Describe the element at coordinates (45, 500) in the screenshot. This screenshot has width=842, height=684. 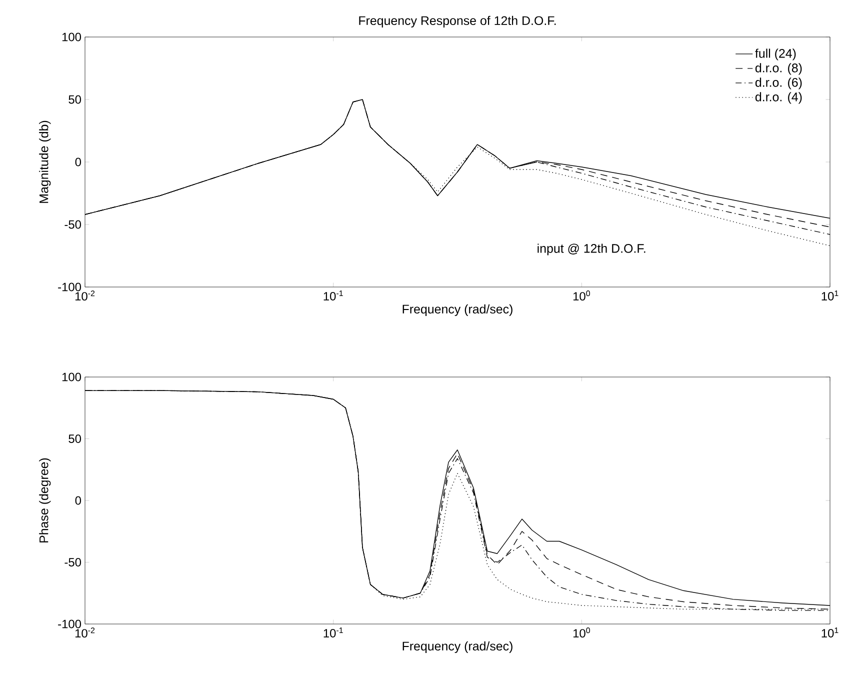
I see `y-axis-title: Phase (degree)` at that location.